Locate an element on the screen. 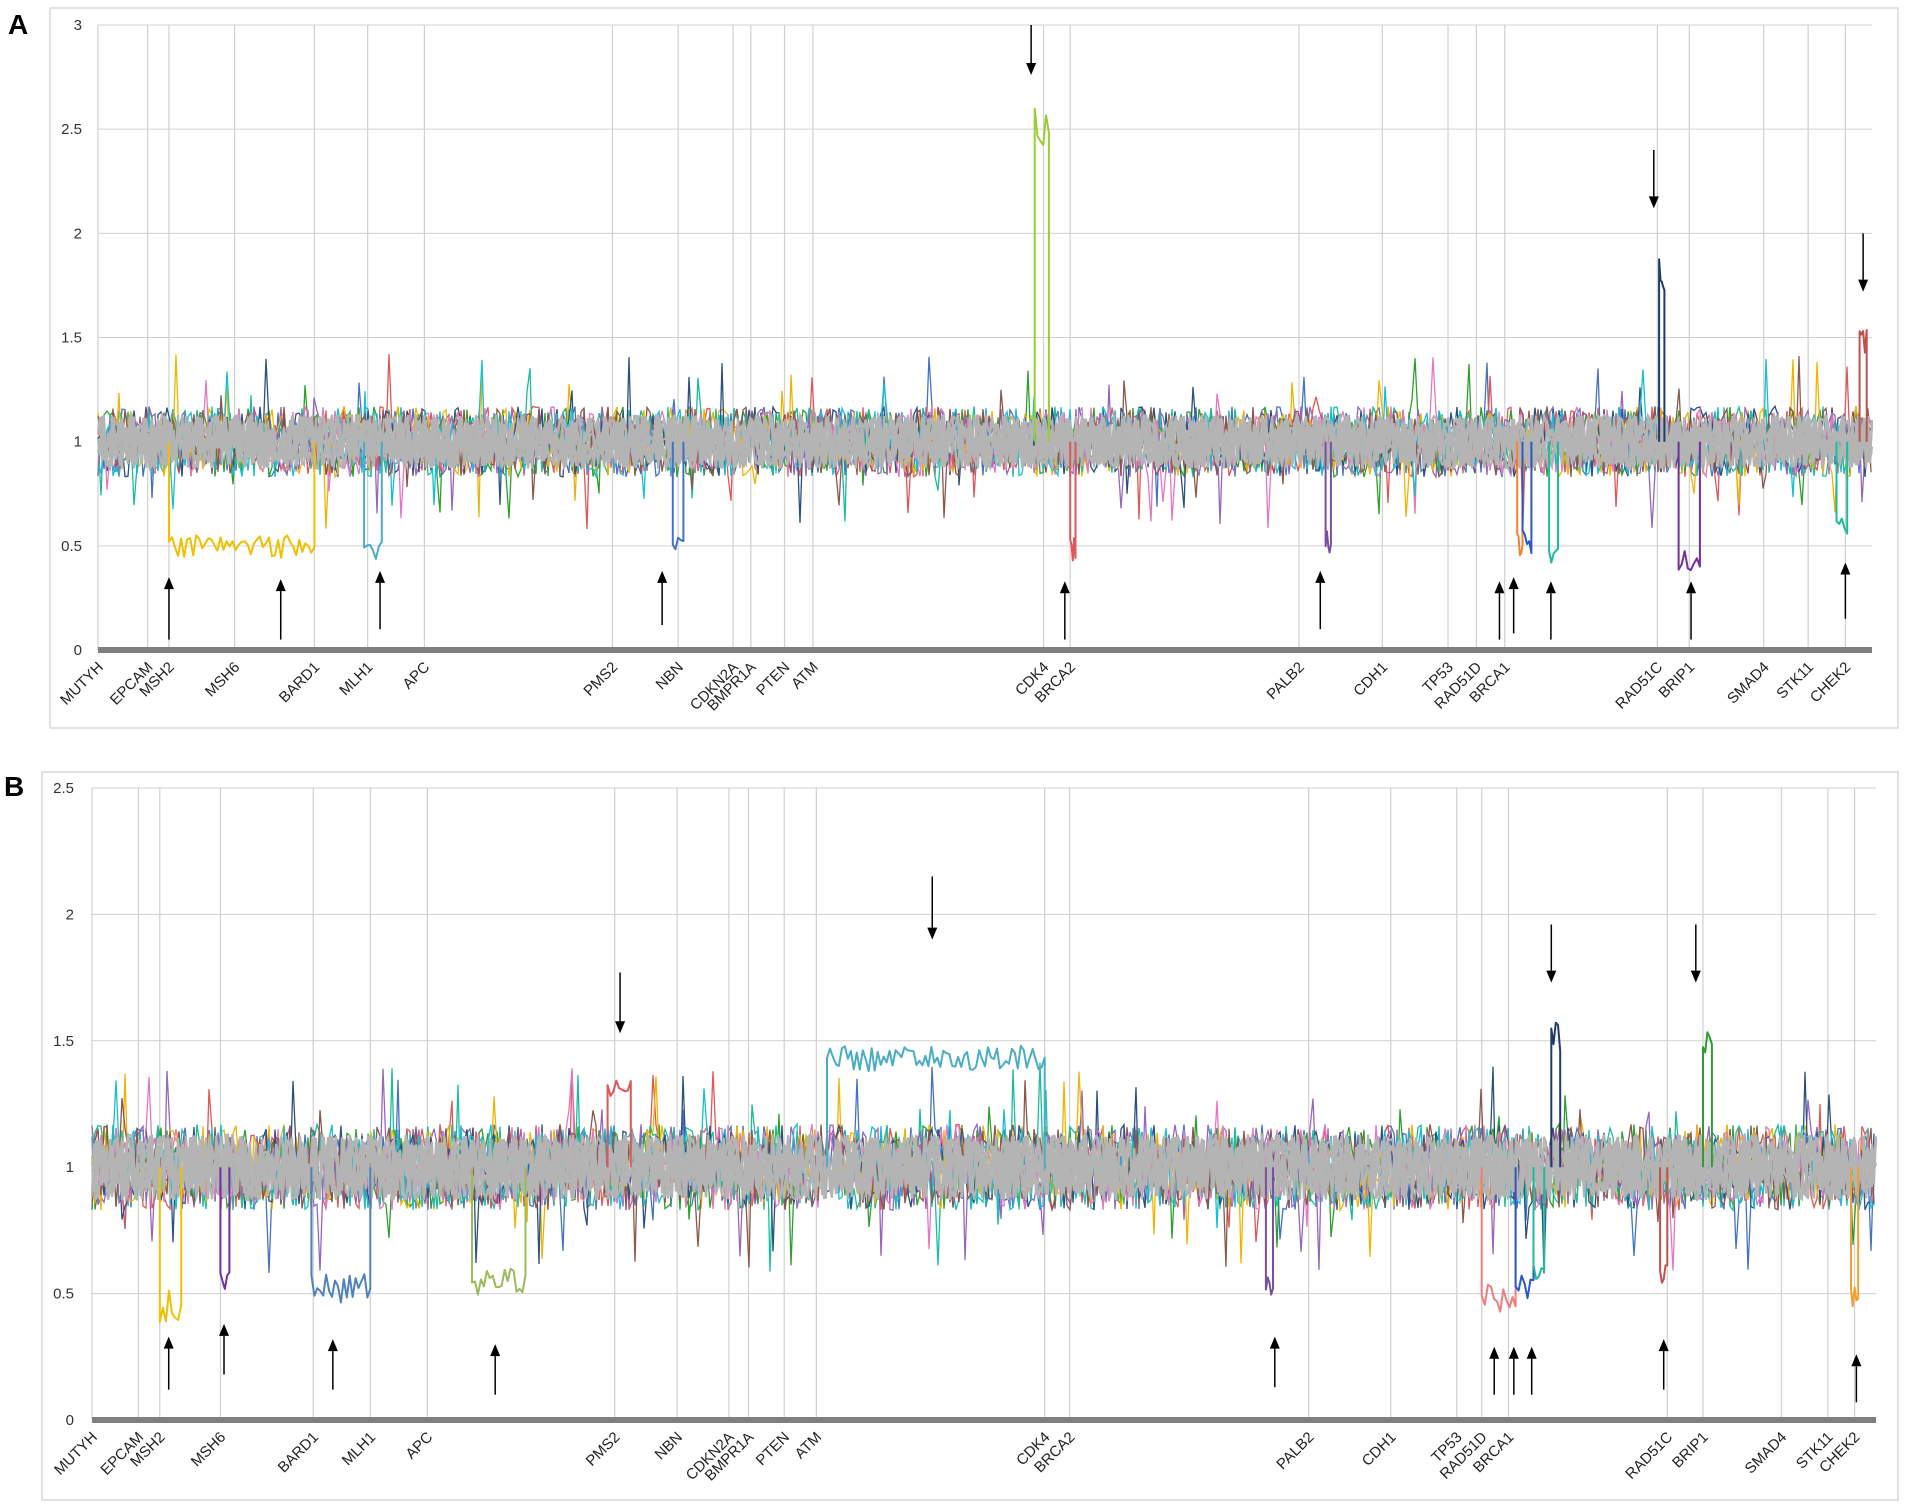  y-tick-label: 3 is located at coordinates (78, 25).